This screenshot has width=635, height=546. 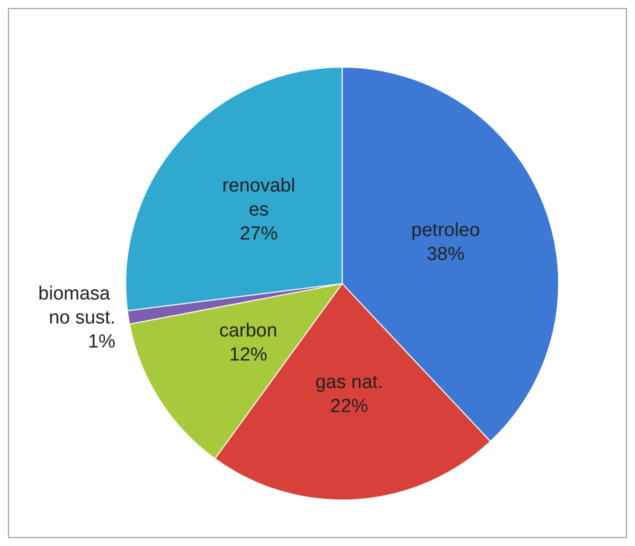 What do you see at coordinates (349, 407) in the screenshot?
I see `data-label: 22%` at bounding box center [349, 407].